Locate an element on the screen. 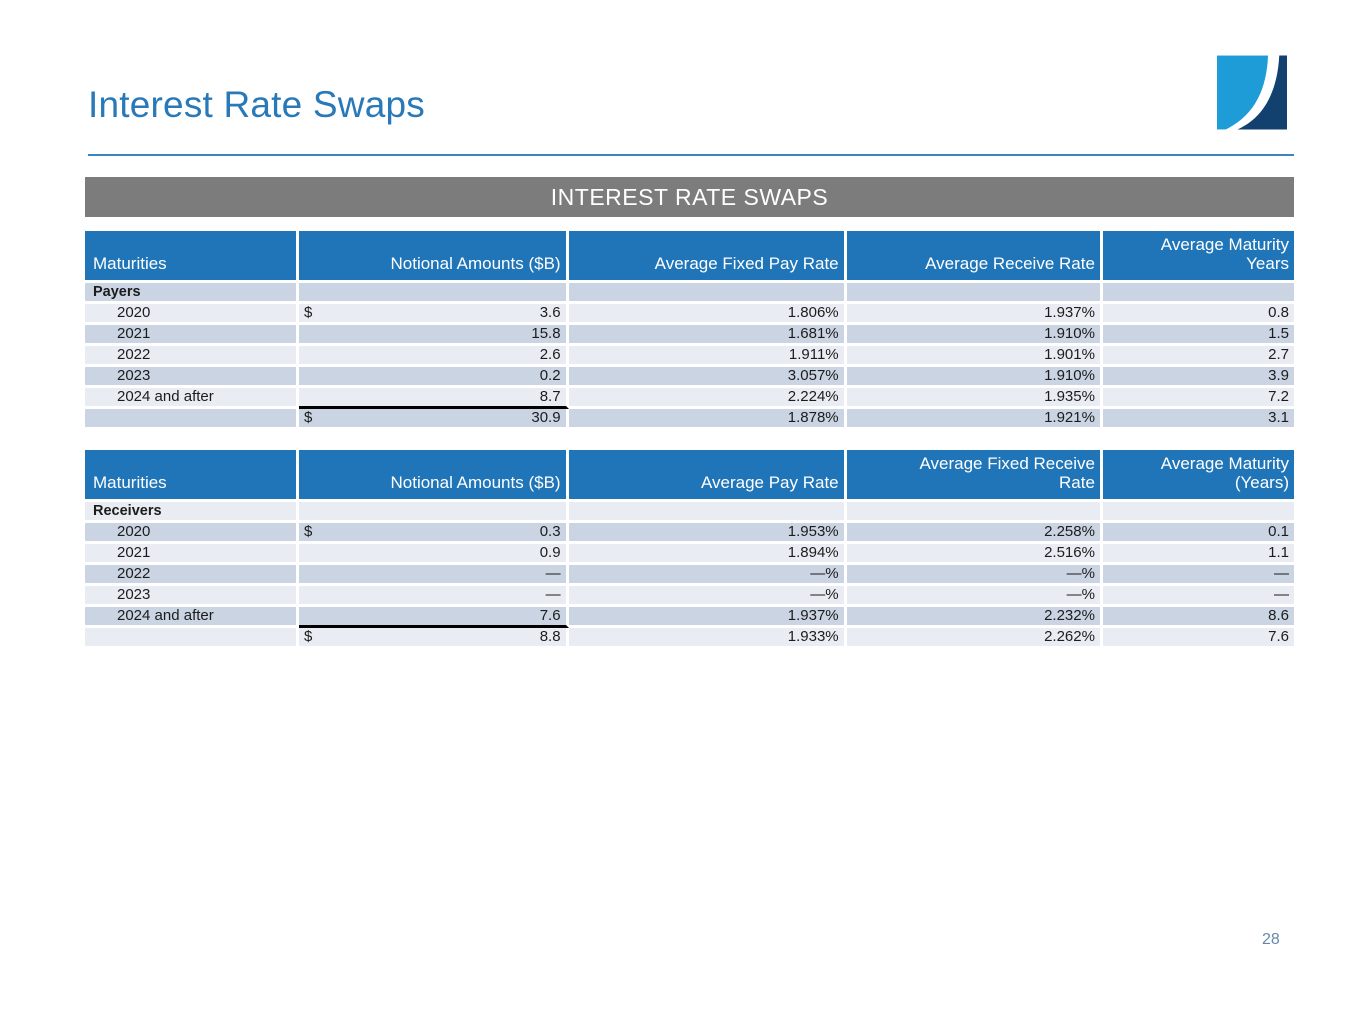 The height and width of the screenshot is (1024, 1365). rate-b-cell: 1.921% is located at coordinates (974, 419).